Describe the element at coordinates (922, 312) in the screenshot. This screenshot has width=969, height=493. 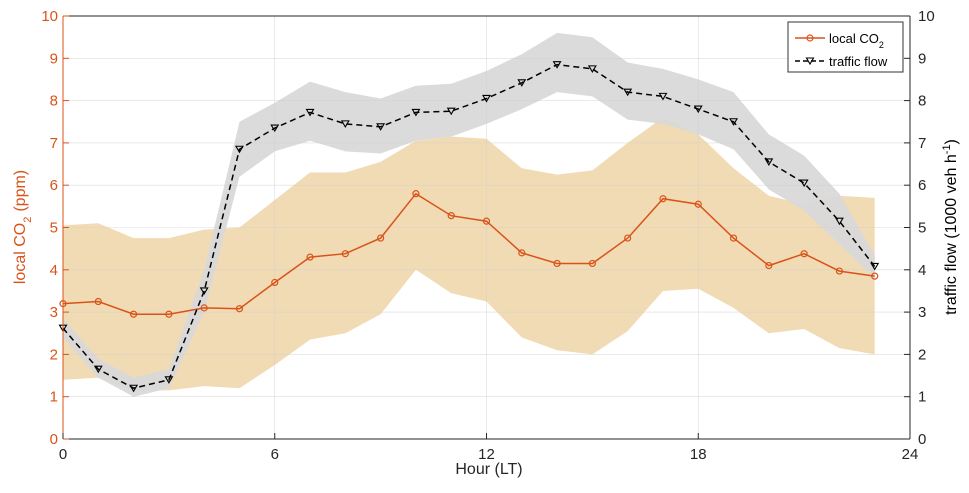
I see `right-y-tick-label: 3` at that location.